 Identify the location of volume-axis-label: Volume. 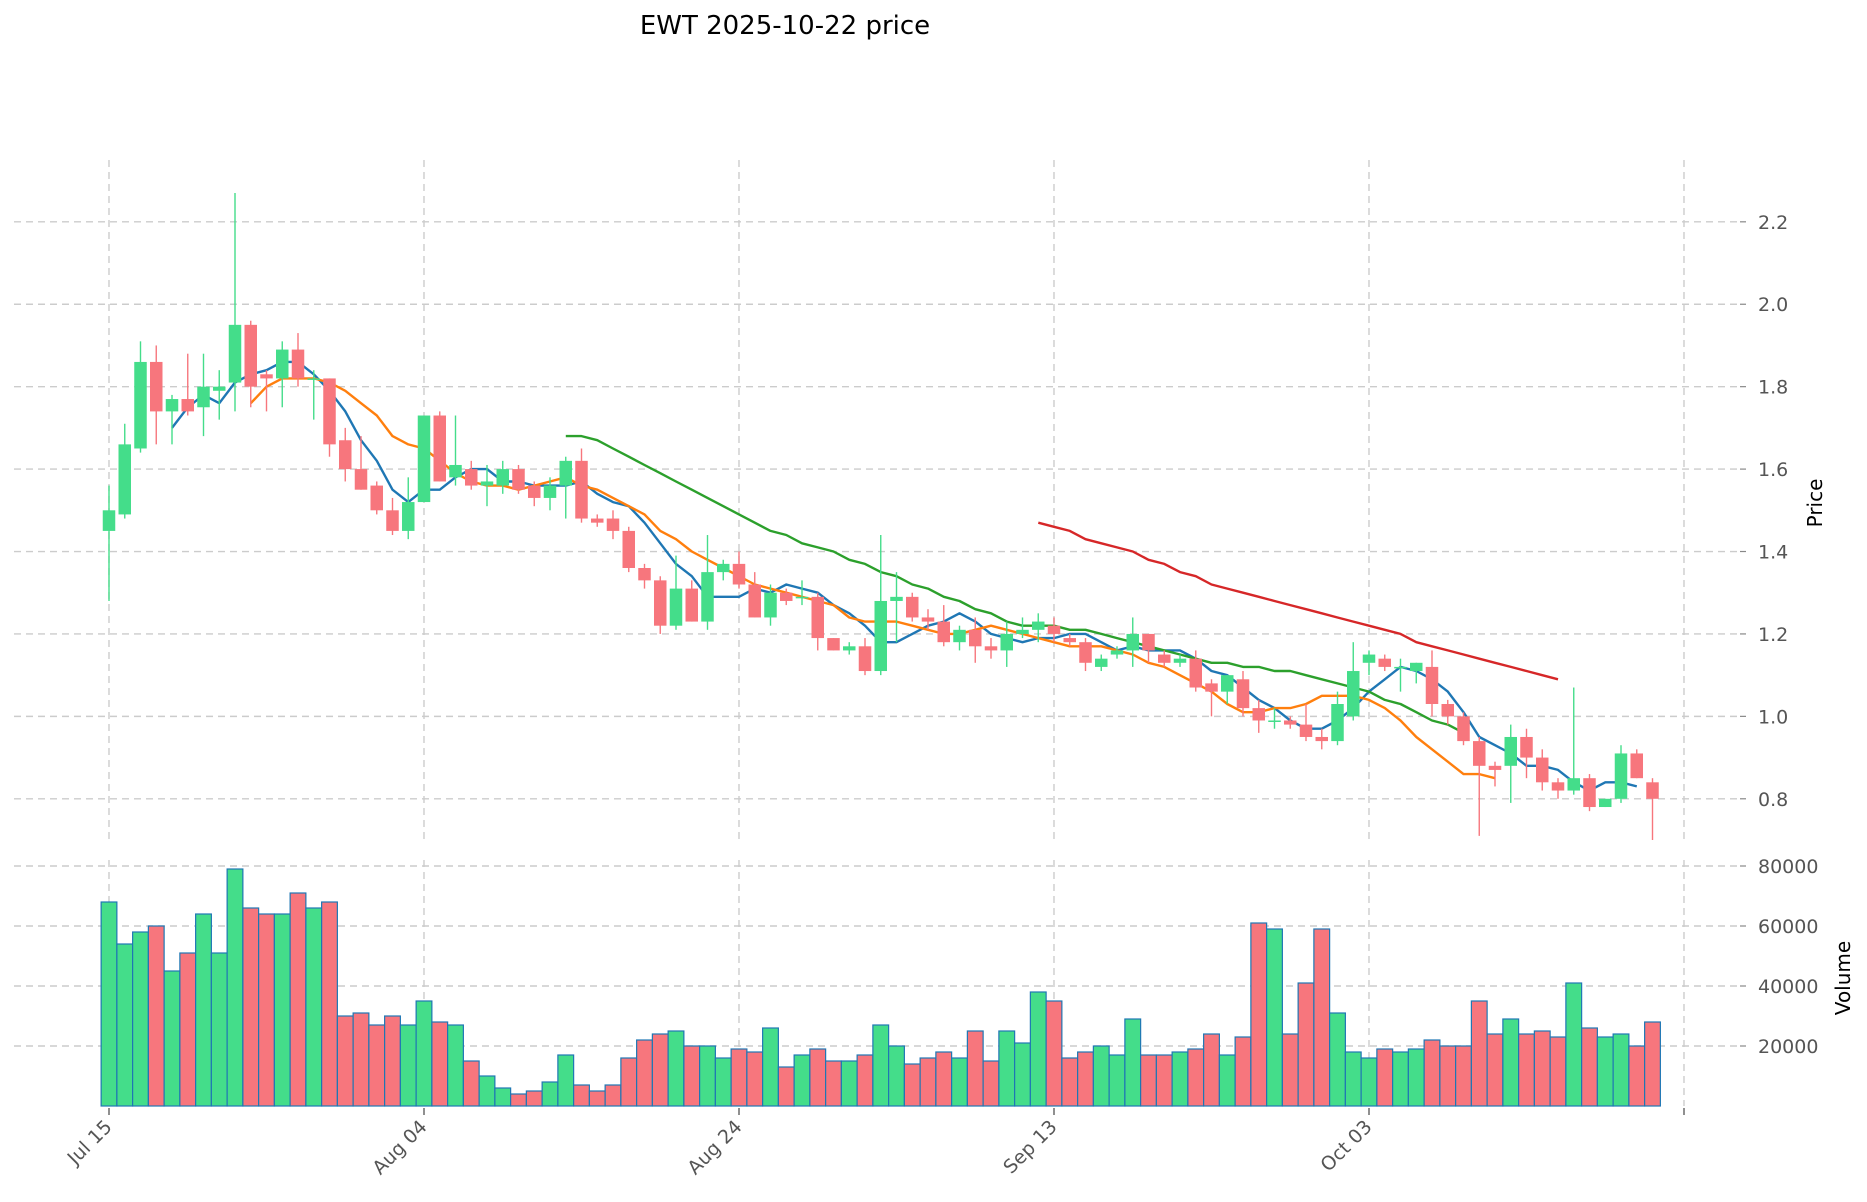
(1843, 978).